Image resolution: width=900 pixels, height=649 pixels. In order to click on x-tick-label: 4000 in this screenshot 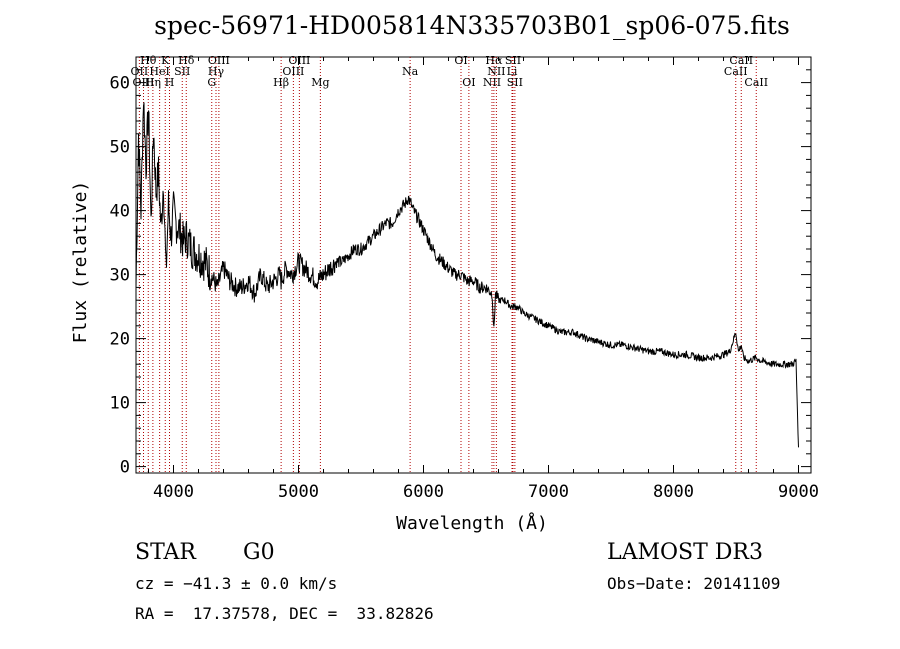, I will do `click(173, 492)`.